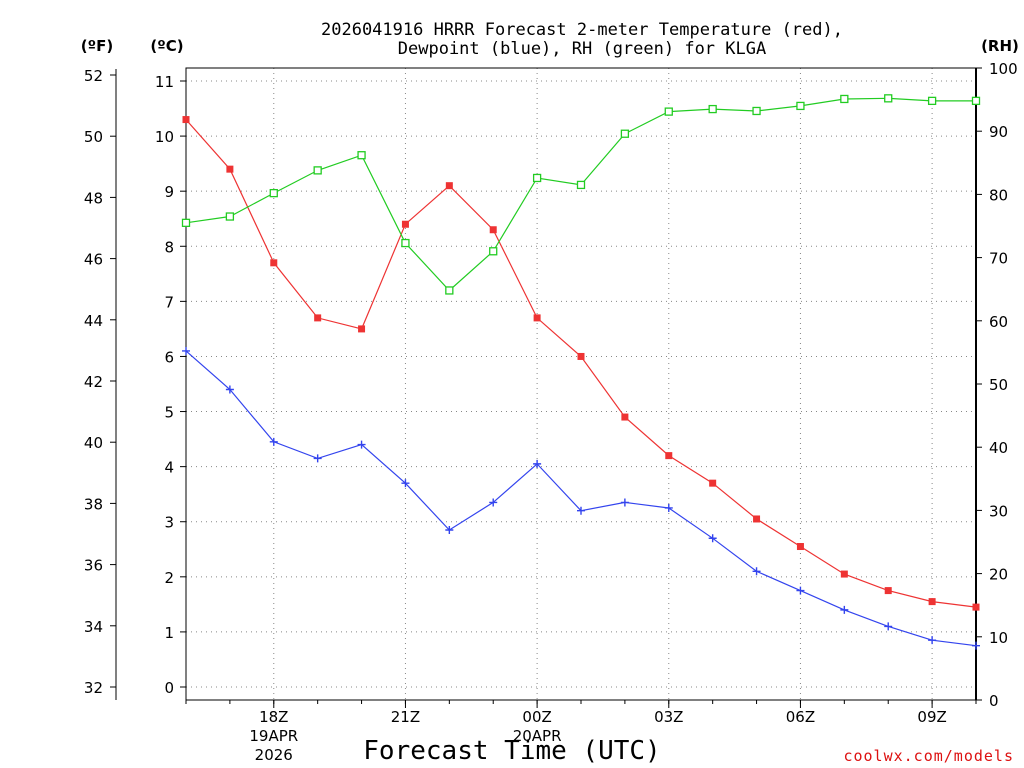 The width and height of the screenshot is (1024, 768). I want to click on credit-text: coolwx.com/models, so click(928, 756).